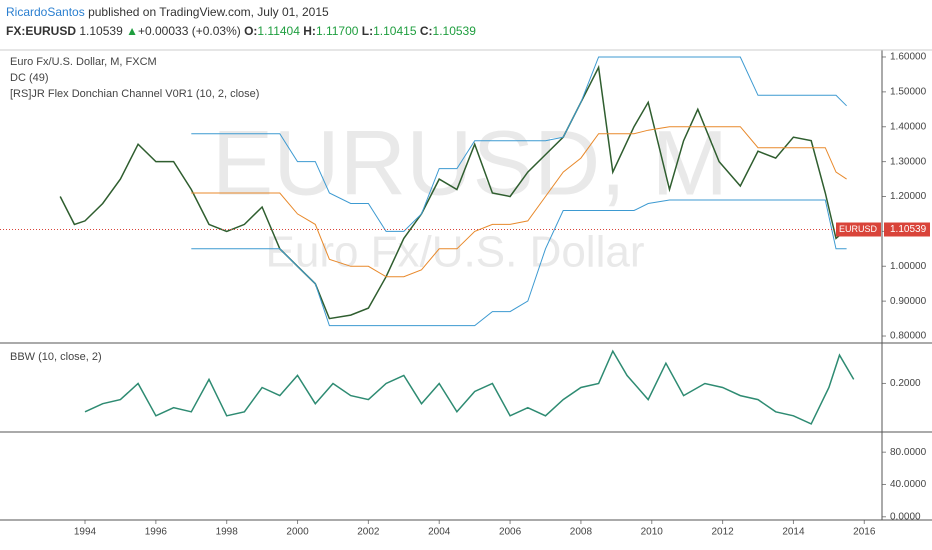 This screenshot has width=932, height=550. Describe the element at coordinates (101, 31) in the screenshot. I see `price: 1.10539` at that location.